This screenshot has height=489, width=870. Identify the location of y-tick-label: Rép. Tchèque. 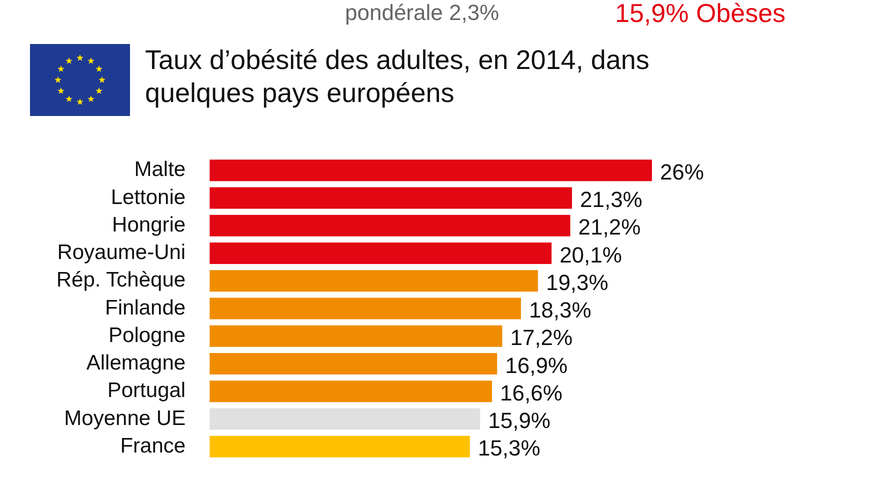
(121, 280).